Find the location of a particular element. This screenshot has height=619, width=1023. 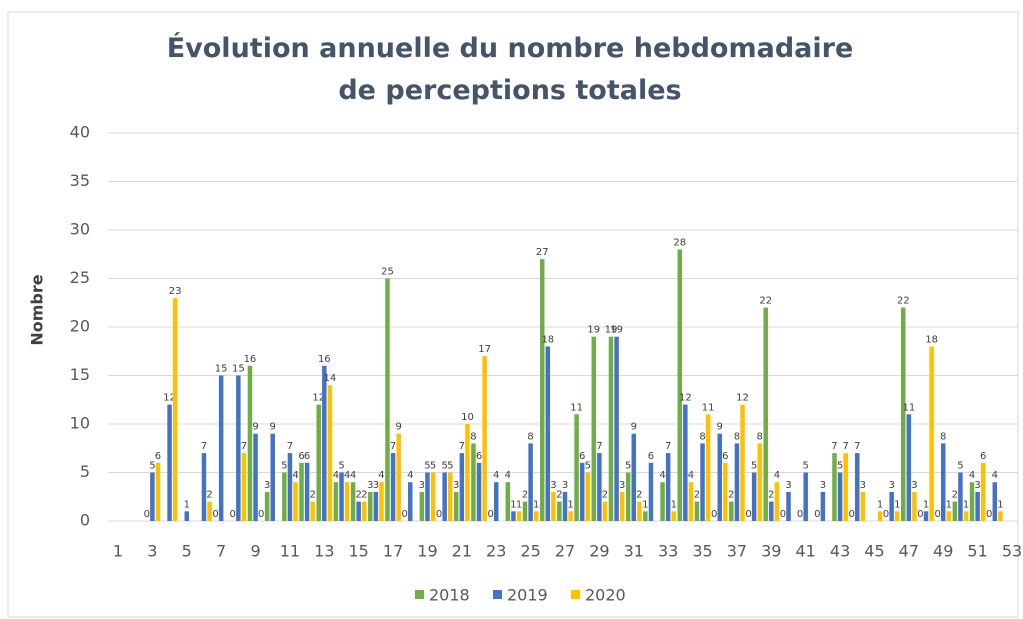

y-tick-label: 20 is located at coordinates (80, 326).